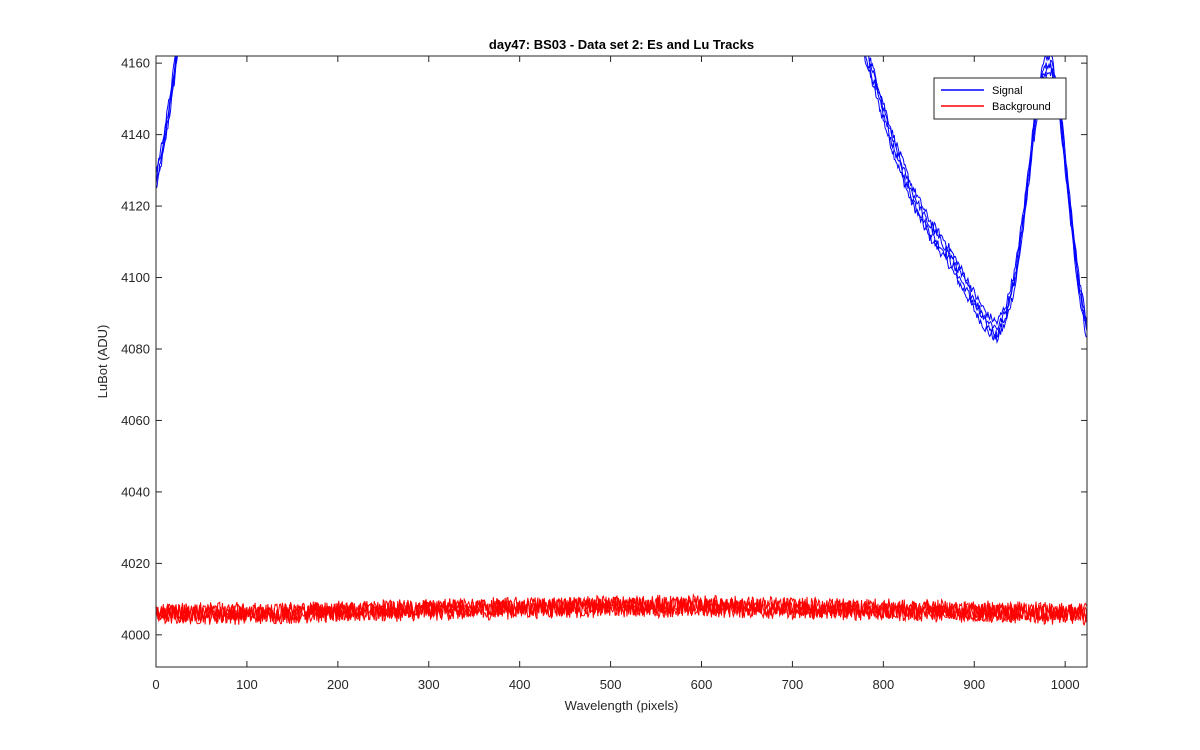 The image size is (1200, 750). I want to click on x-tick-label: 600, so click(702, 684).